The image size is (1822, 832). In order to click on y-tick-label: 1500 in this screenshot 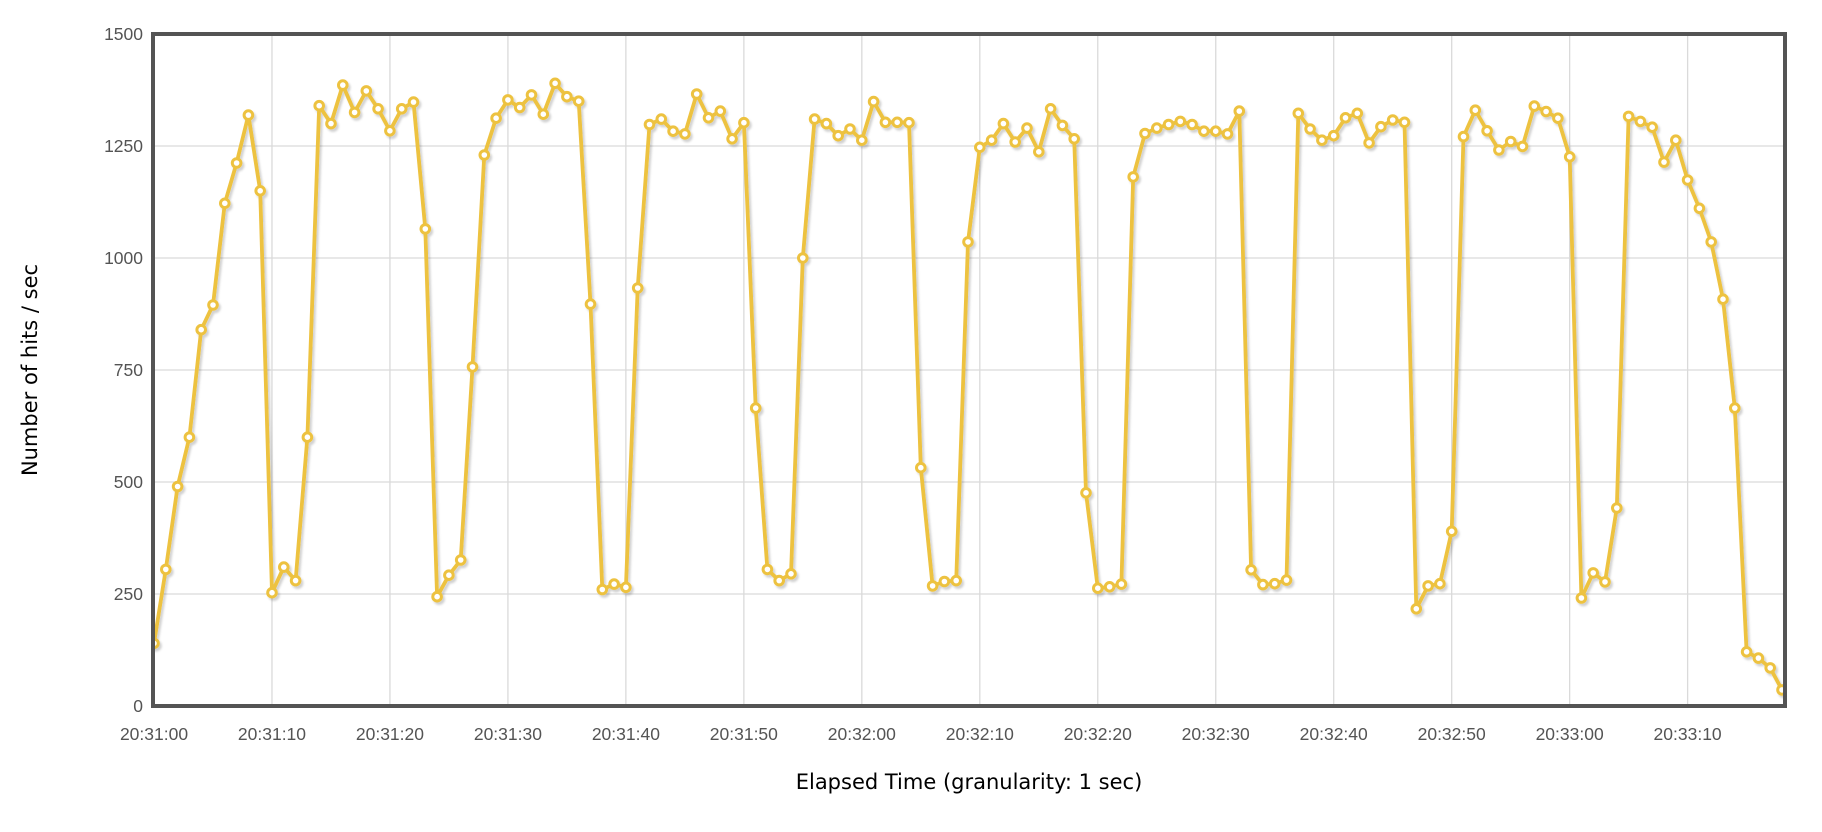, I will do `click(123, 34)`.